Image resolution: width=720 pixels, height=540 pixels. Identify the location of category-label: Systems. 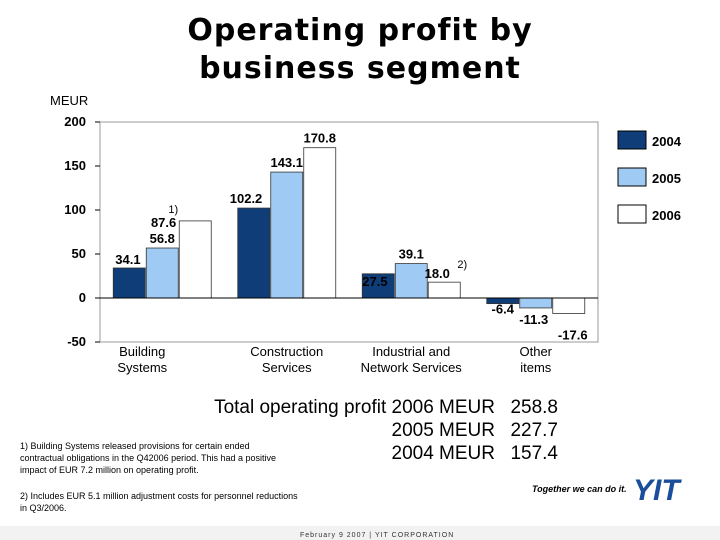
(142, 367).